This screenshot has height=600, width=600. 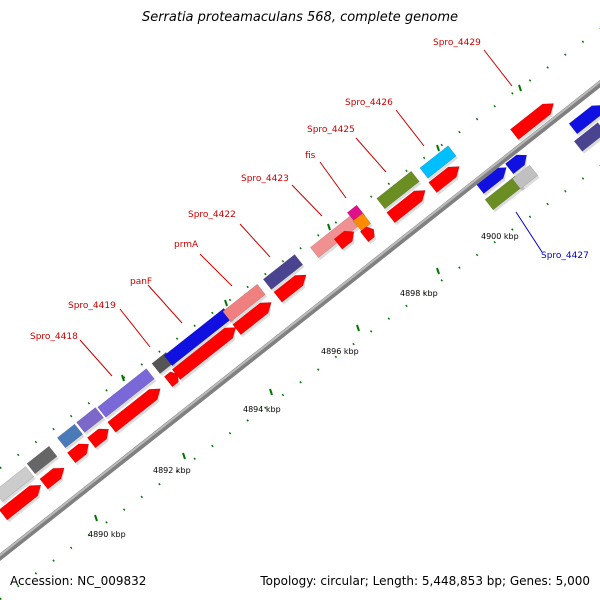 What do you see at coordinates (340, 351) in the screenshot?
I see `tick-label: 4896 kbp` at bounding box center [340, 351].